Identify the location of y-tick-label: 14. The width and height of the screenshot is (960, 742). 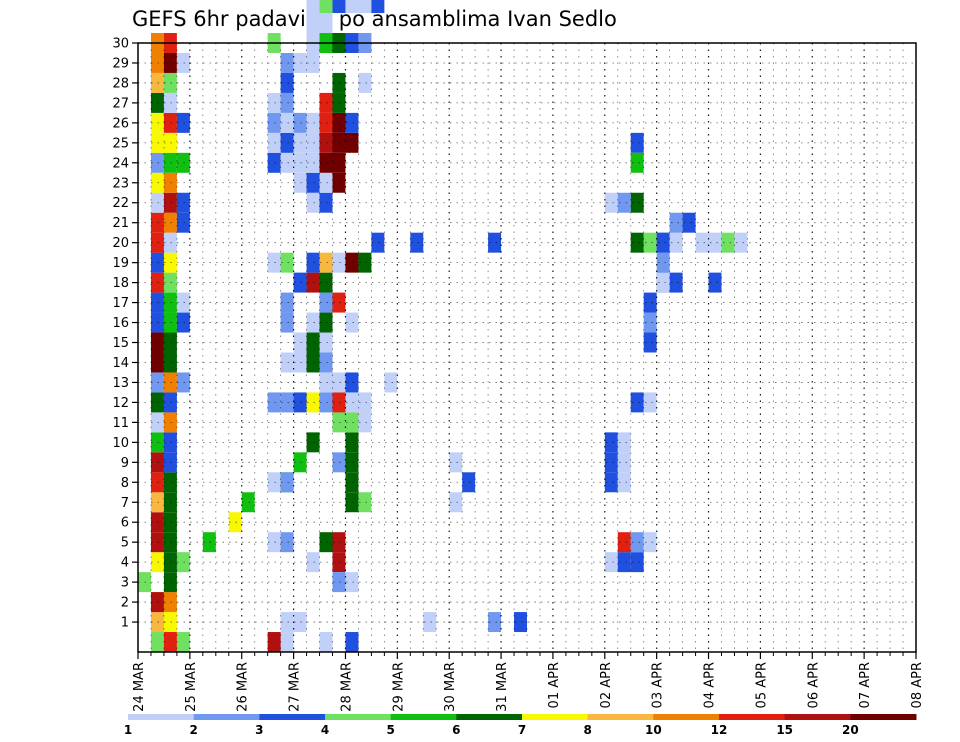
(120, 363).